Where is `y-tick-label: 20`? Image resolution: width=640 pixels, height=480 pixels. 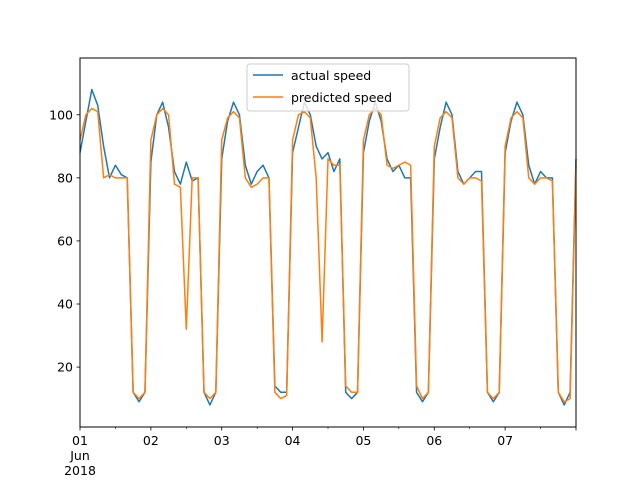 y-tick-label: 20 is located at coordinates (65, 367).